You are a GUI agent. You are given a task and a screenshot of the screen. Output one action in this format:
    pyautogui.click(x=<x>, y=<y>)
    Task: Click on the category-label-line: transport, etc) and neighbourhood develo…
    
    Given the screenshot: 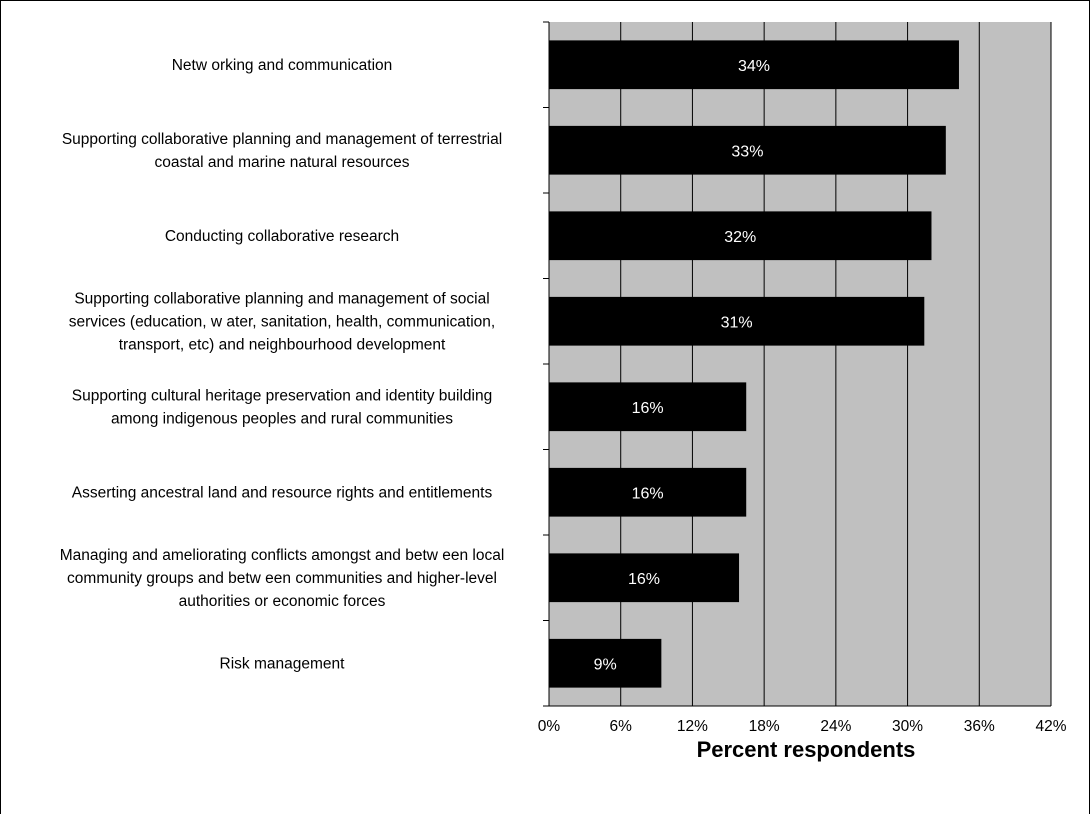 What is the action you would take?
    pyautogui.click(x=282, y=344)
    